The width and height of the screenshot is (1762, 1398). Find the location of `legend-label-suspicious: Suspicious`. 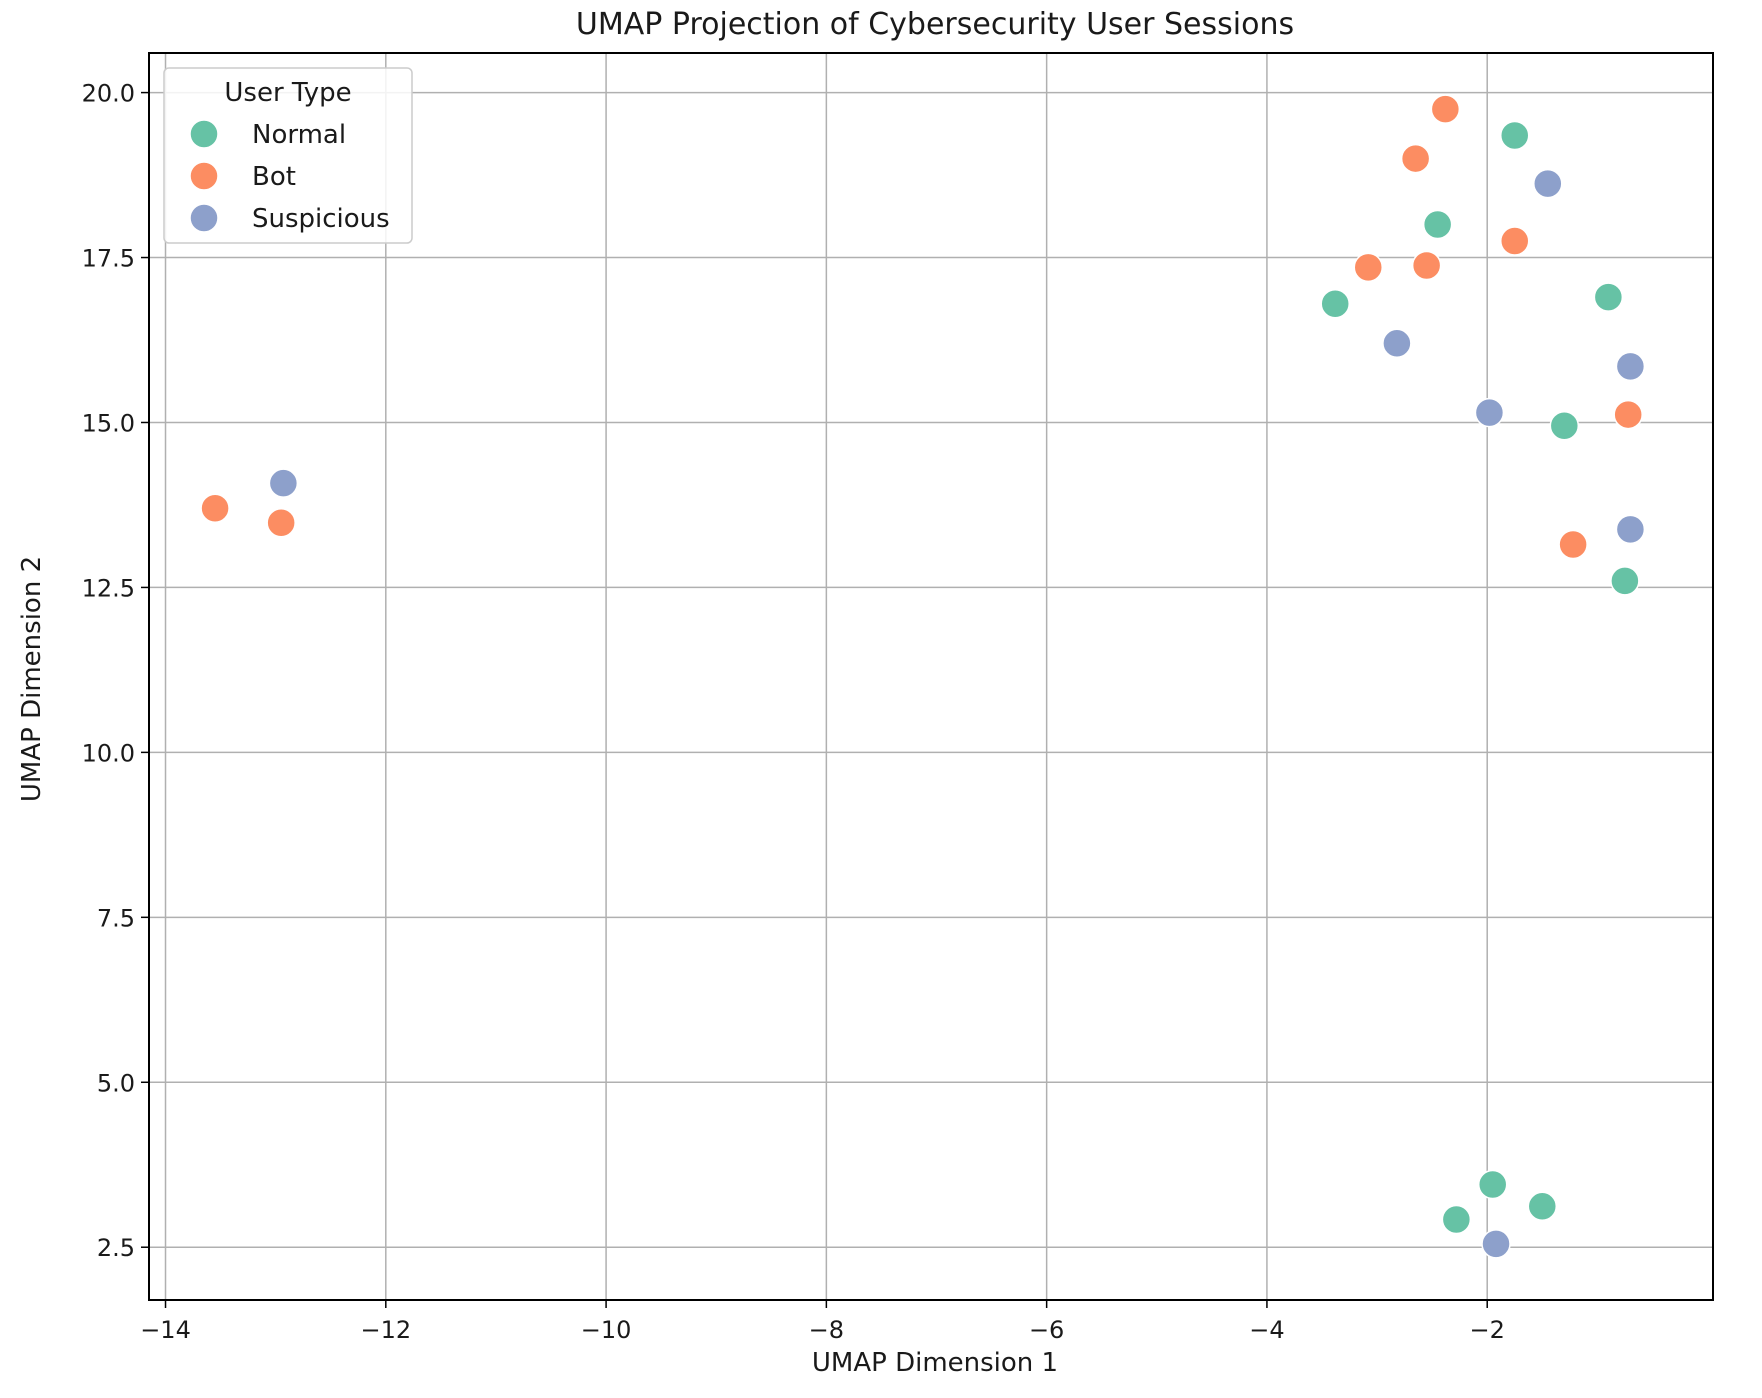

legend-label-suspicious: Suspicious is located at coordinates (321, 219).